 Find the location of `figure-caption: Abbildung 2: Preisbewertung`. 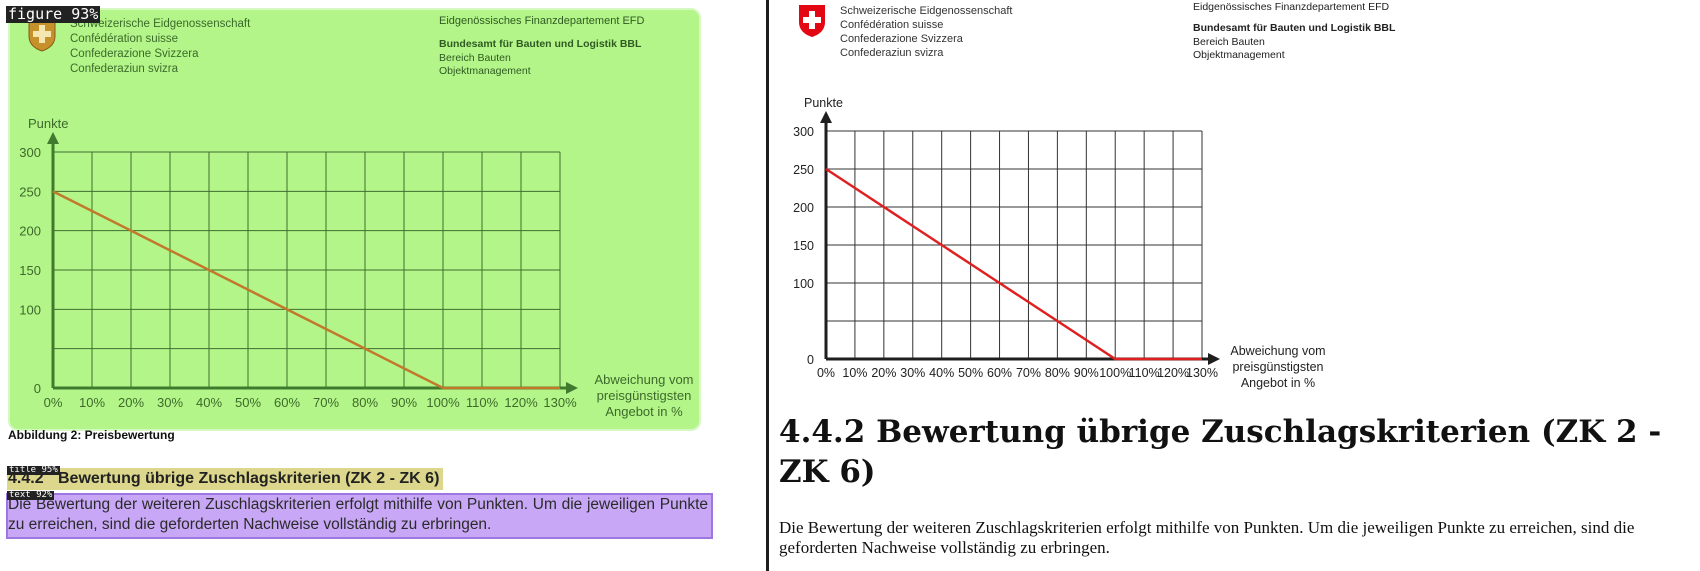

figure-caption: Abbildung 2: Preisbewertung is located at coordinates (91, 435).